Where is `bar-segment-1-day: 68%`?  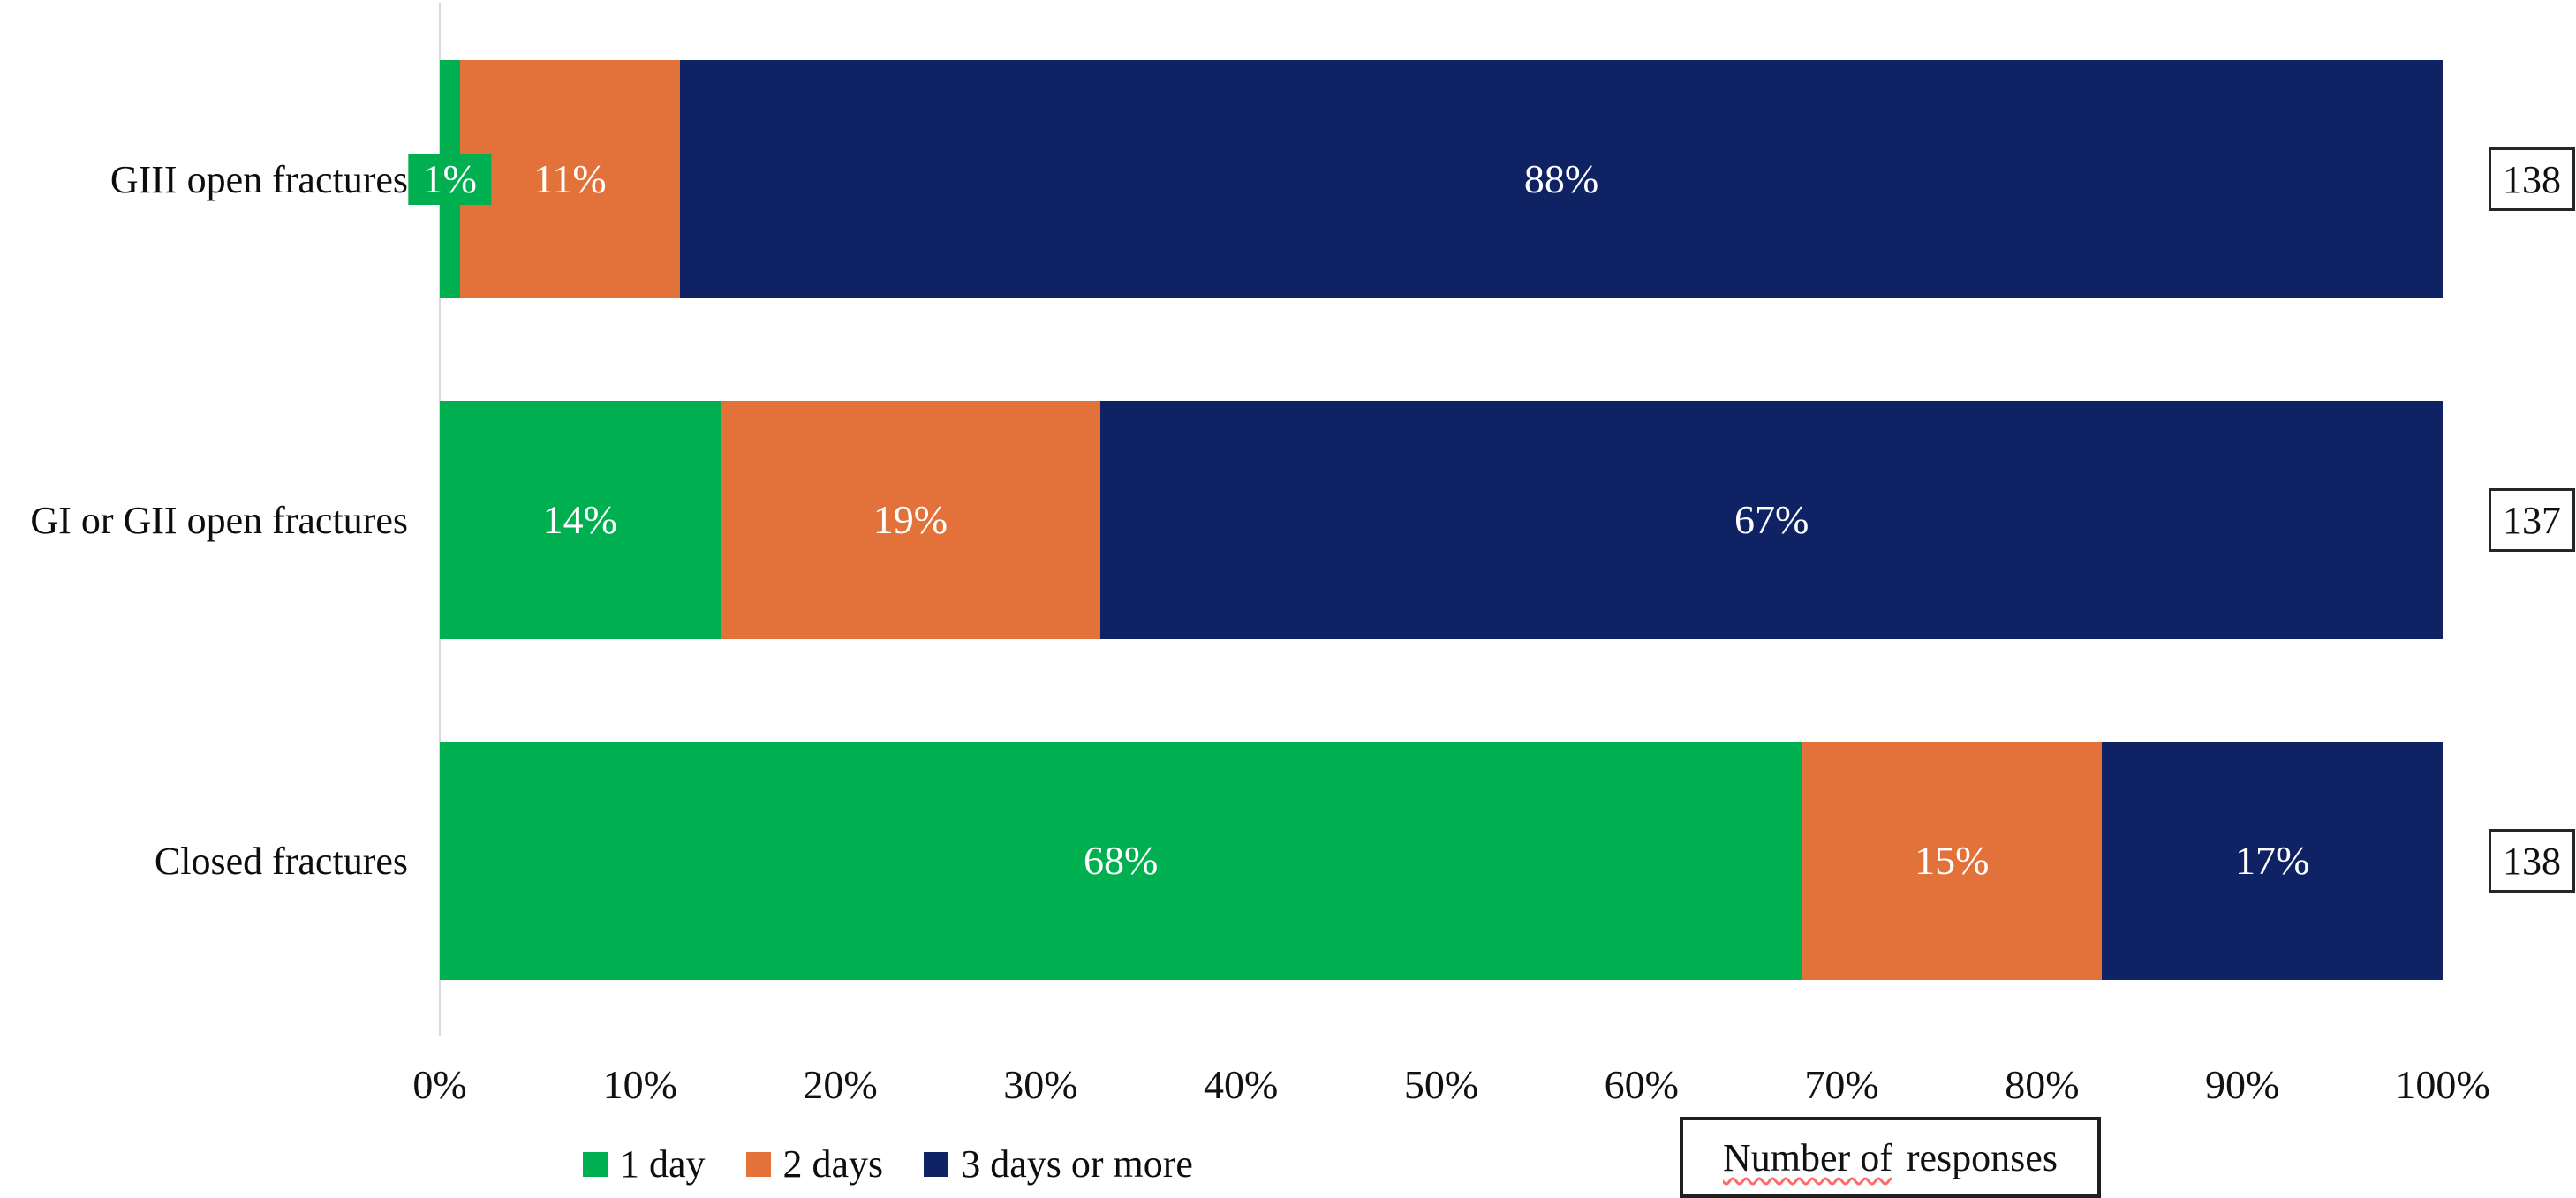
bar-segment-1-day: 68% is located at coordinates (1121, 861).